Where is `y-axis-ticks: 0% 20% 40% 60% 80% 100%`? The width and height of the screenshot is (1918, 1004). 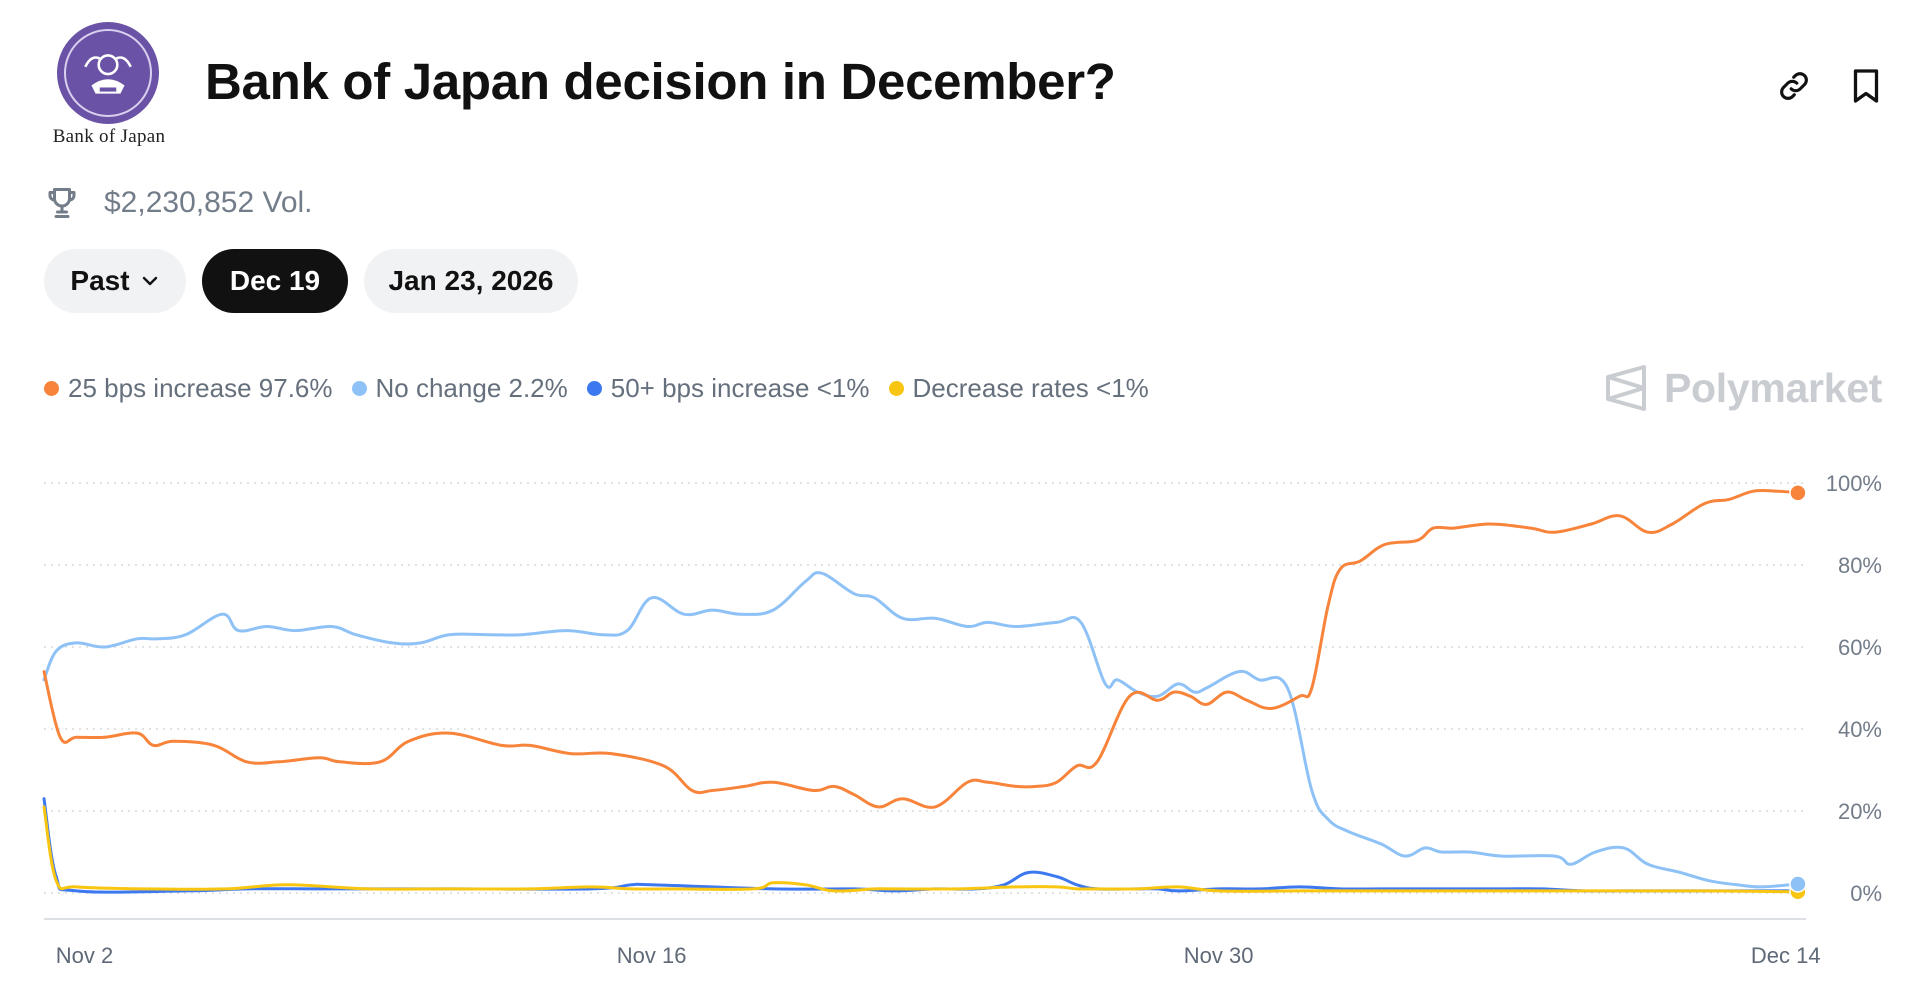 y-axis-ticks: 0% 20% 40% 60% 80% 100% is located at coordinates (1854, 688).